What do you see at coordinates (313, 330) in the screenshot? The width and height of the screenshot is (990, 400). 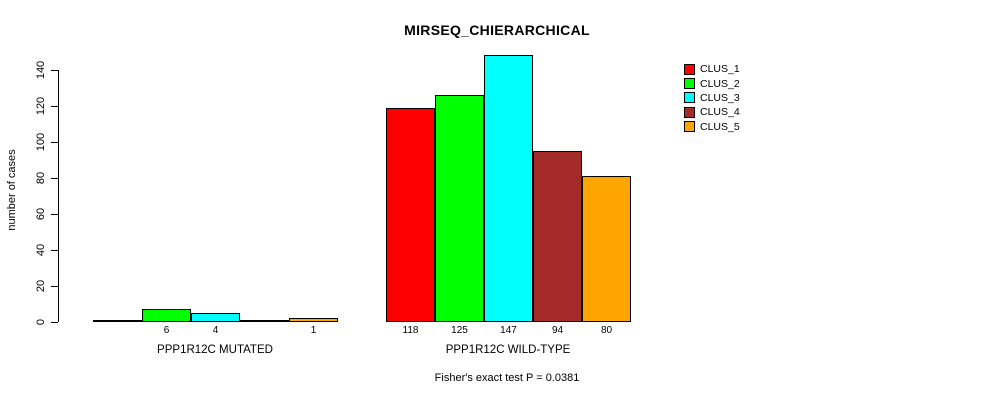 I see `bar-value-label: 1` at bounding box center [313, 330].